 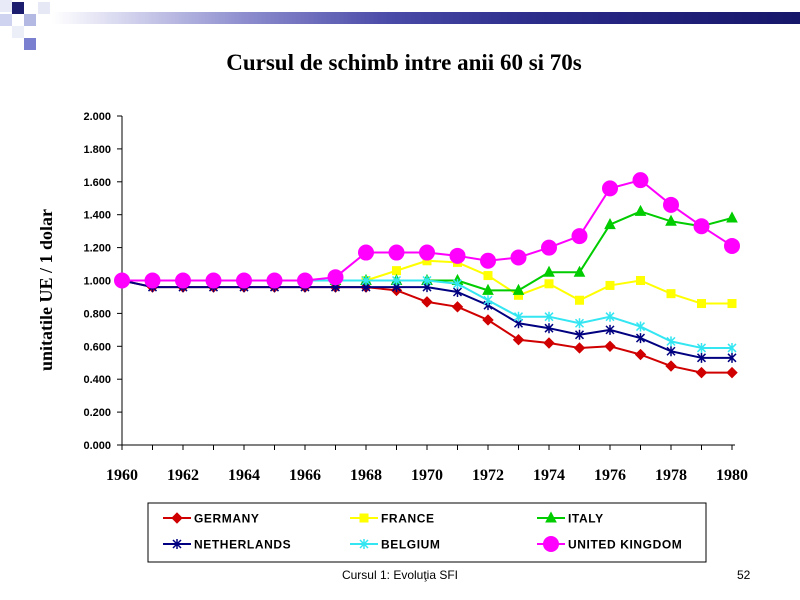 What do you see at coordinates (570, 518) in the screenshot?
I see `legend-item-italy: ITALY` at bounding box center [570, 518].